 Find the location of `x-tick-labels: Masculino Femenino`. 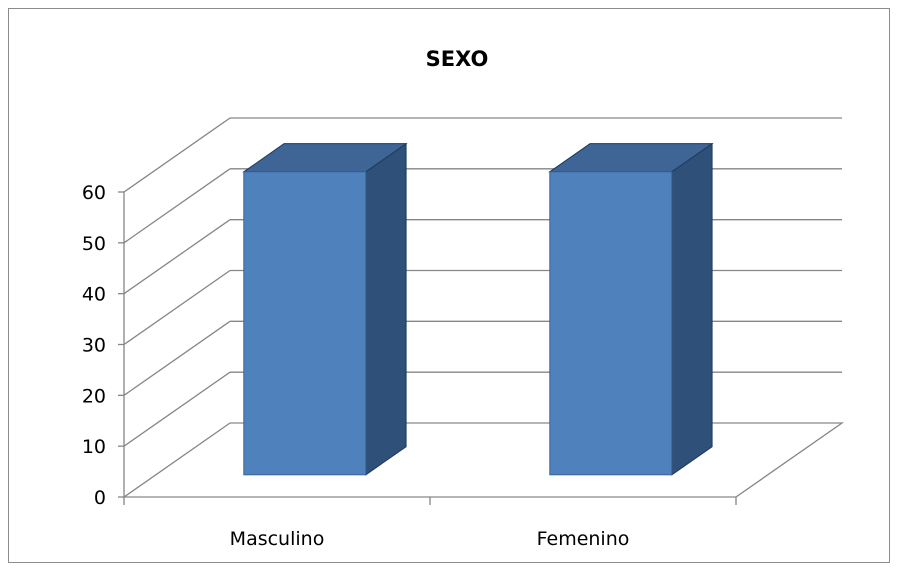

x-tick-labels: Masculino Femenino is located at coordinates (430, 539).